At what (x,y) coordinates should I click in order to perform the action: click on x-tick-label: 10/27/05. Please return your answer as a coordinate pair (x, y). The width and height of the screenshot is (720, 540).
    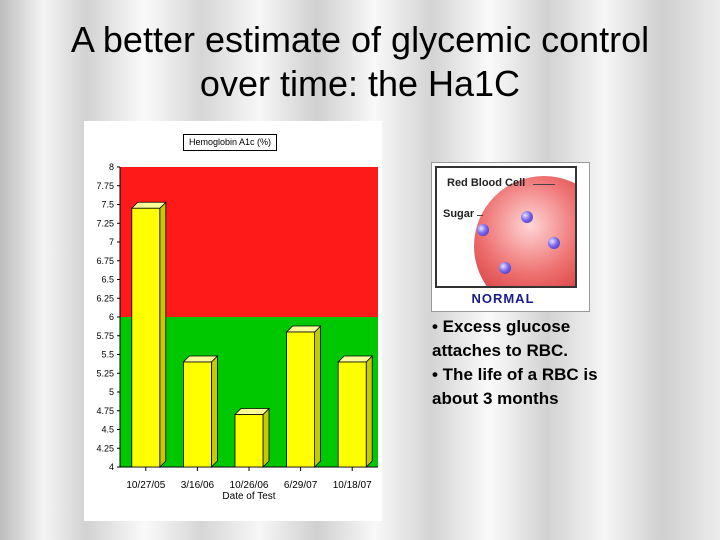
    Looking at the image, I should click on (145, 485).